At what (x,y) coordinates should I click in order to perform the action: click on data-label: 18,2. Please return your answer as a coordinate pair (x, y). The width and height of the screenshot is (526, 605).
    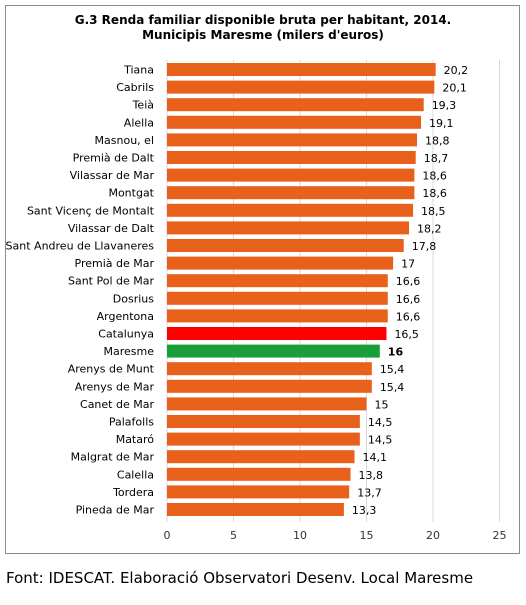
    Looking at the image, I should click on (429, 228).